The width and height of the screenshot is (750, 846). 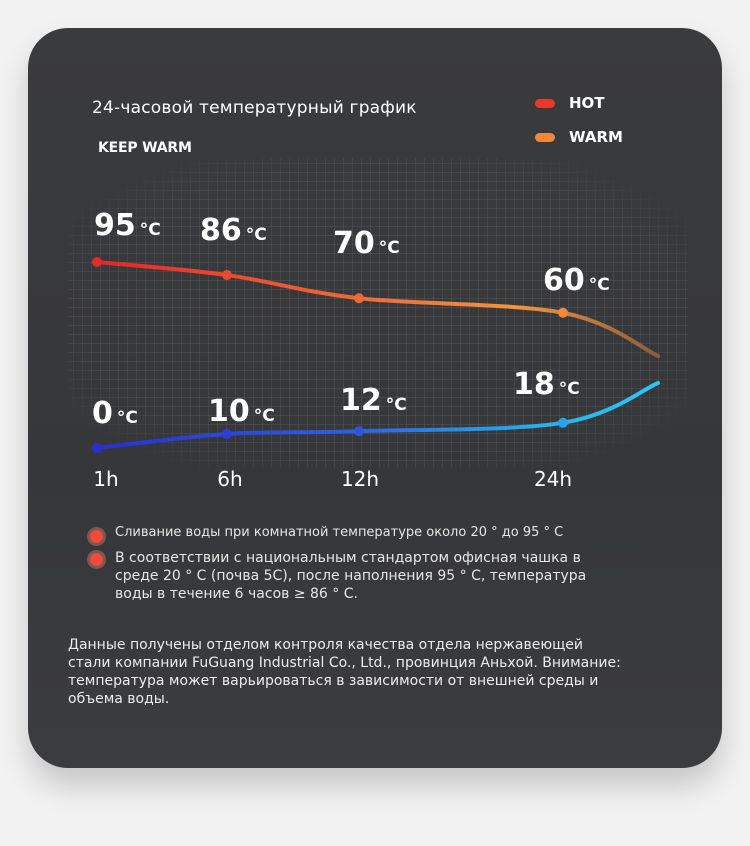 I want to click on x-tick-label: 24h, so click(x=553, y=479).